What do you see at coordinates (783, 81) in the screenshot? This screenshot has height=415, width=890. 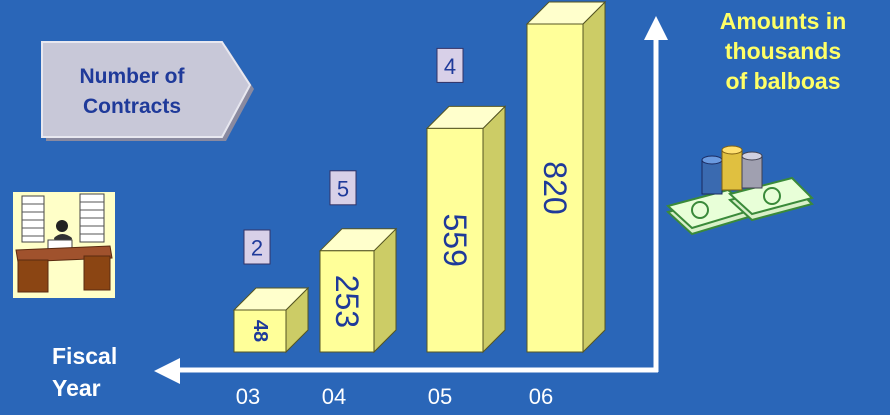 I see `amounts-line3: of balboas` at bounding box center [783, 81].